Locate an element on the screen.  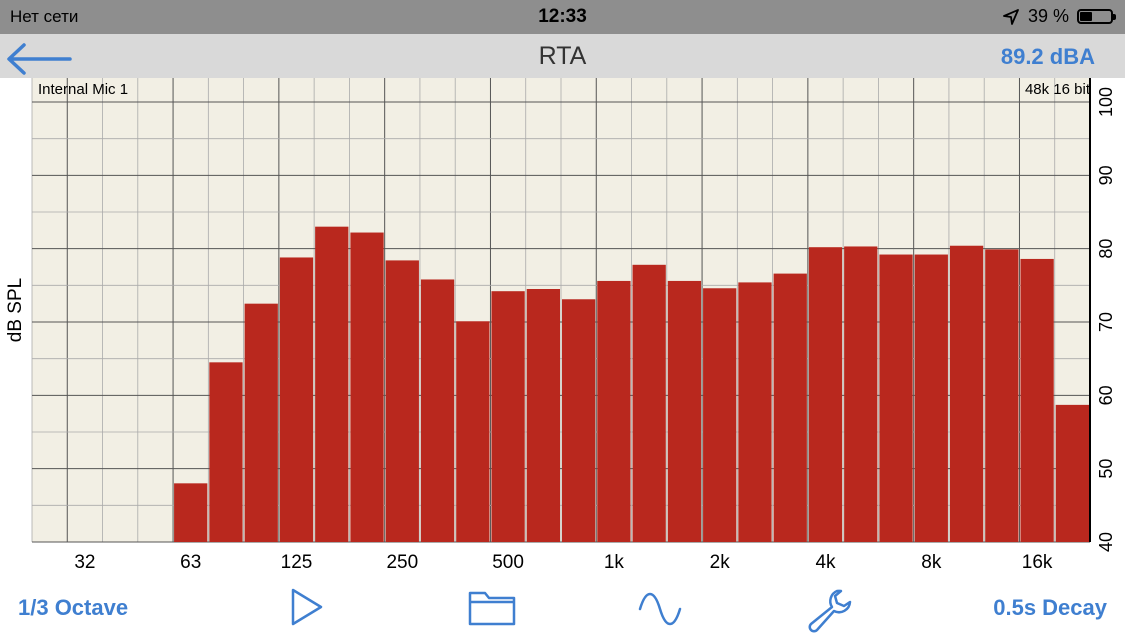
play-icon is located at coordinates (307, 607).